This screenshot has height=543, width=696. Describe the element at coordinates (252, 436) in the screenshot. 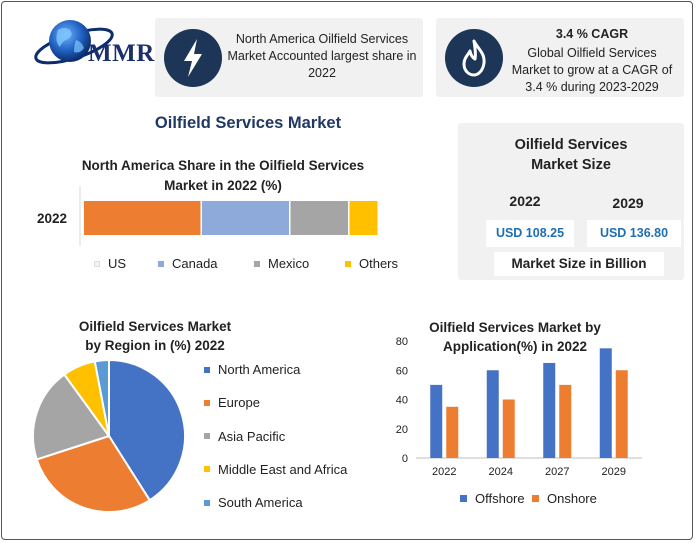

I see `pie-legend-label: Asia Pacific` at that location.